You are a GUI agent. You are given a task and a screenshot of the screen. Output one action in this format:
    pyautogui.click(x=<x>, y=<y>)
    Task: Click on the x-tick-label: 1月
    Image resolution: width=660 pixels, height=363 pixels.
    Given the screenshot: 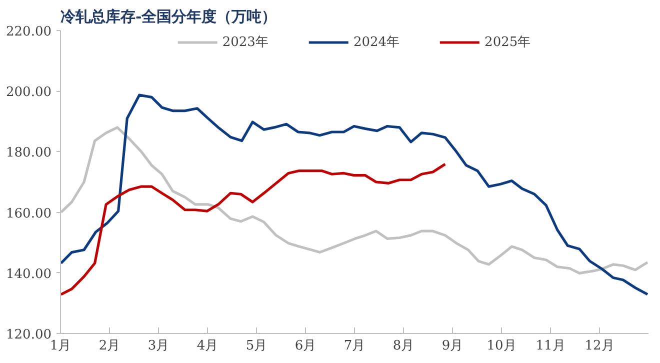 What is the action you would take?
    pyautogui.click(x=61, y=346)
    